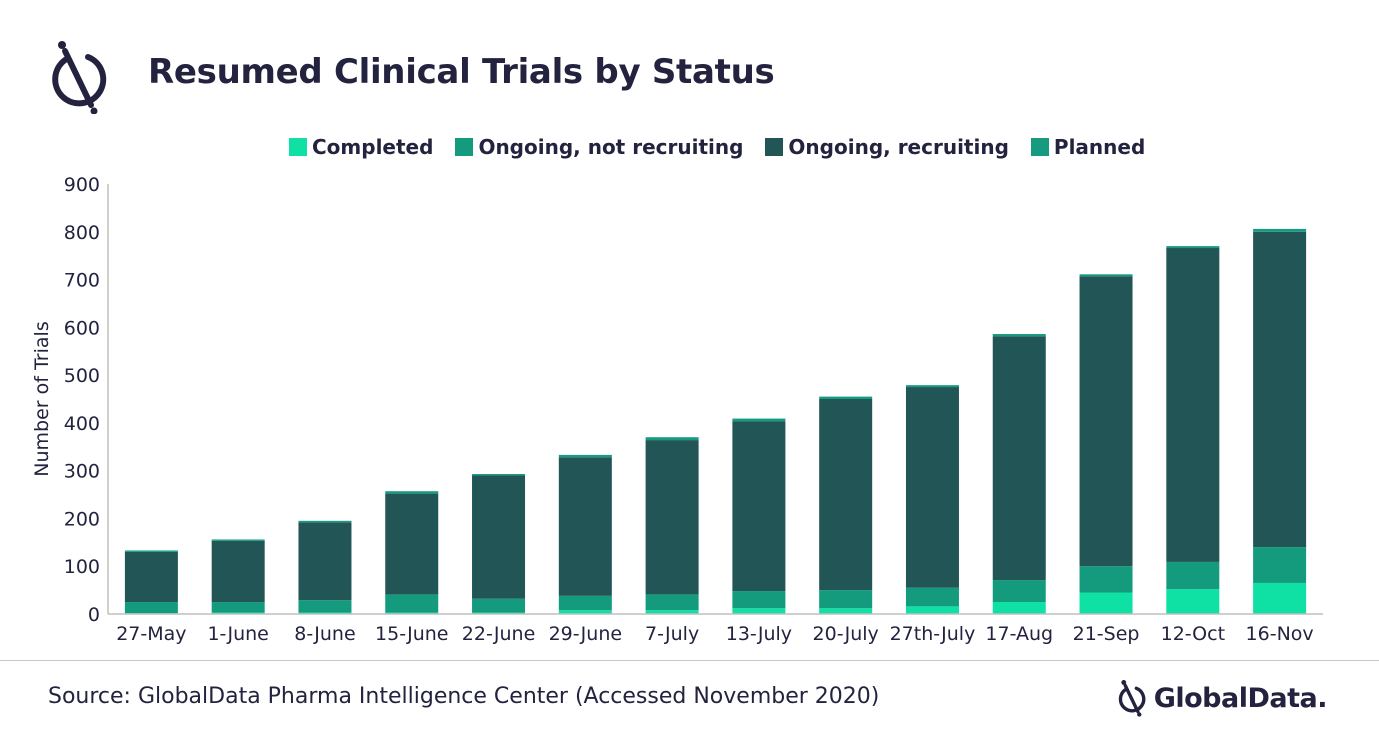  I want to click on legend-label-ongoing-not-recruiting: Ongoing, not recruiting, so click(611, 147).